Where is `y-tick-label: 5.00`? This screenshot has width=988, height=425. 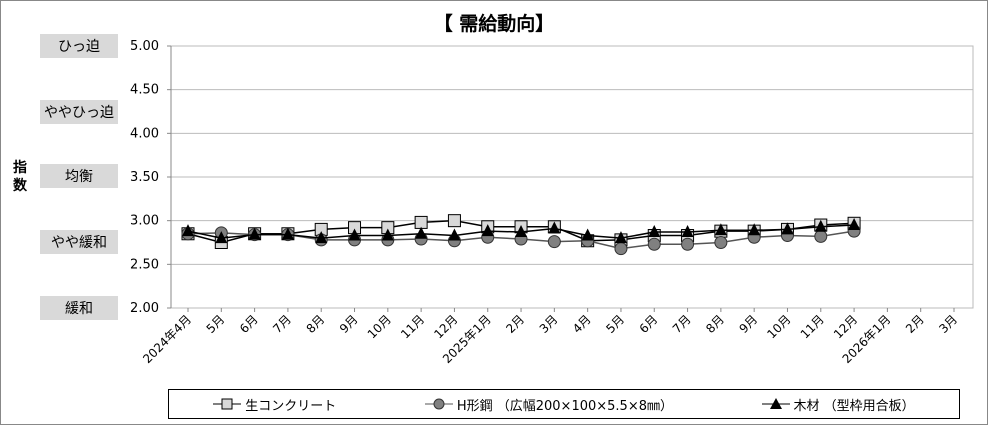 y-tick-label: 5.00 is located at coordinates (144, 46).